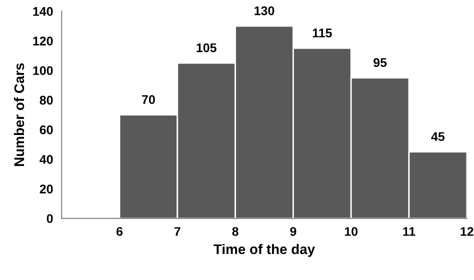 The height and width of the screenshot is (280, 474). What do you see at coordinates (206, 47) in the screenshot?
I see `data-label: 105` at bounding box center [206, 47].